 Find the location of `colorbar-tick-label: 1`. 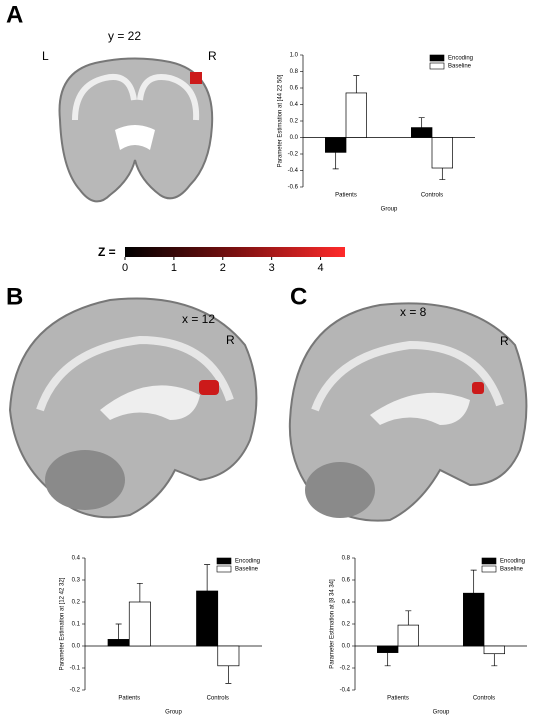

colorbar-tick-label: 1 is located at coordinates (174, 268).